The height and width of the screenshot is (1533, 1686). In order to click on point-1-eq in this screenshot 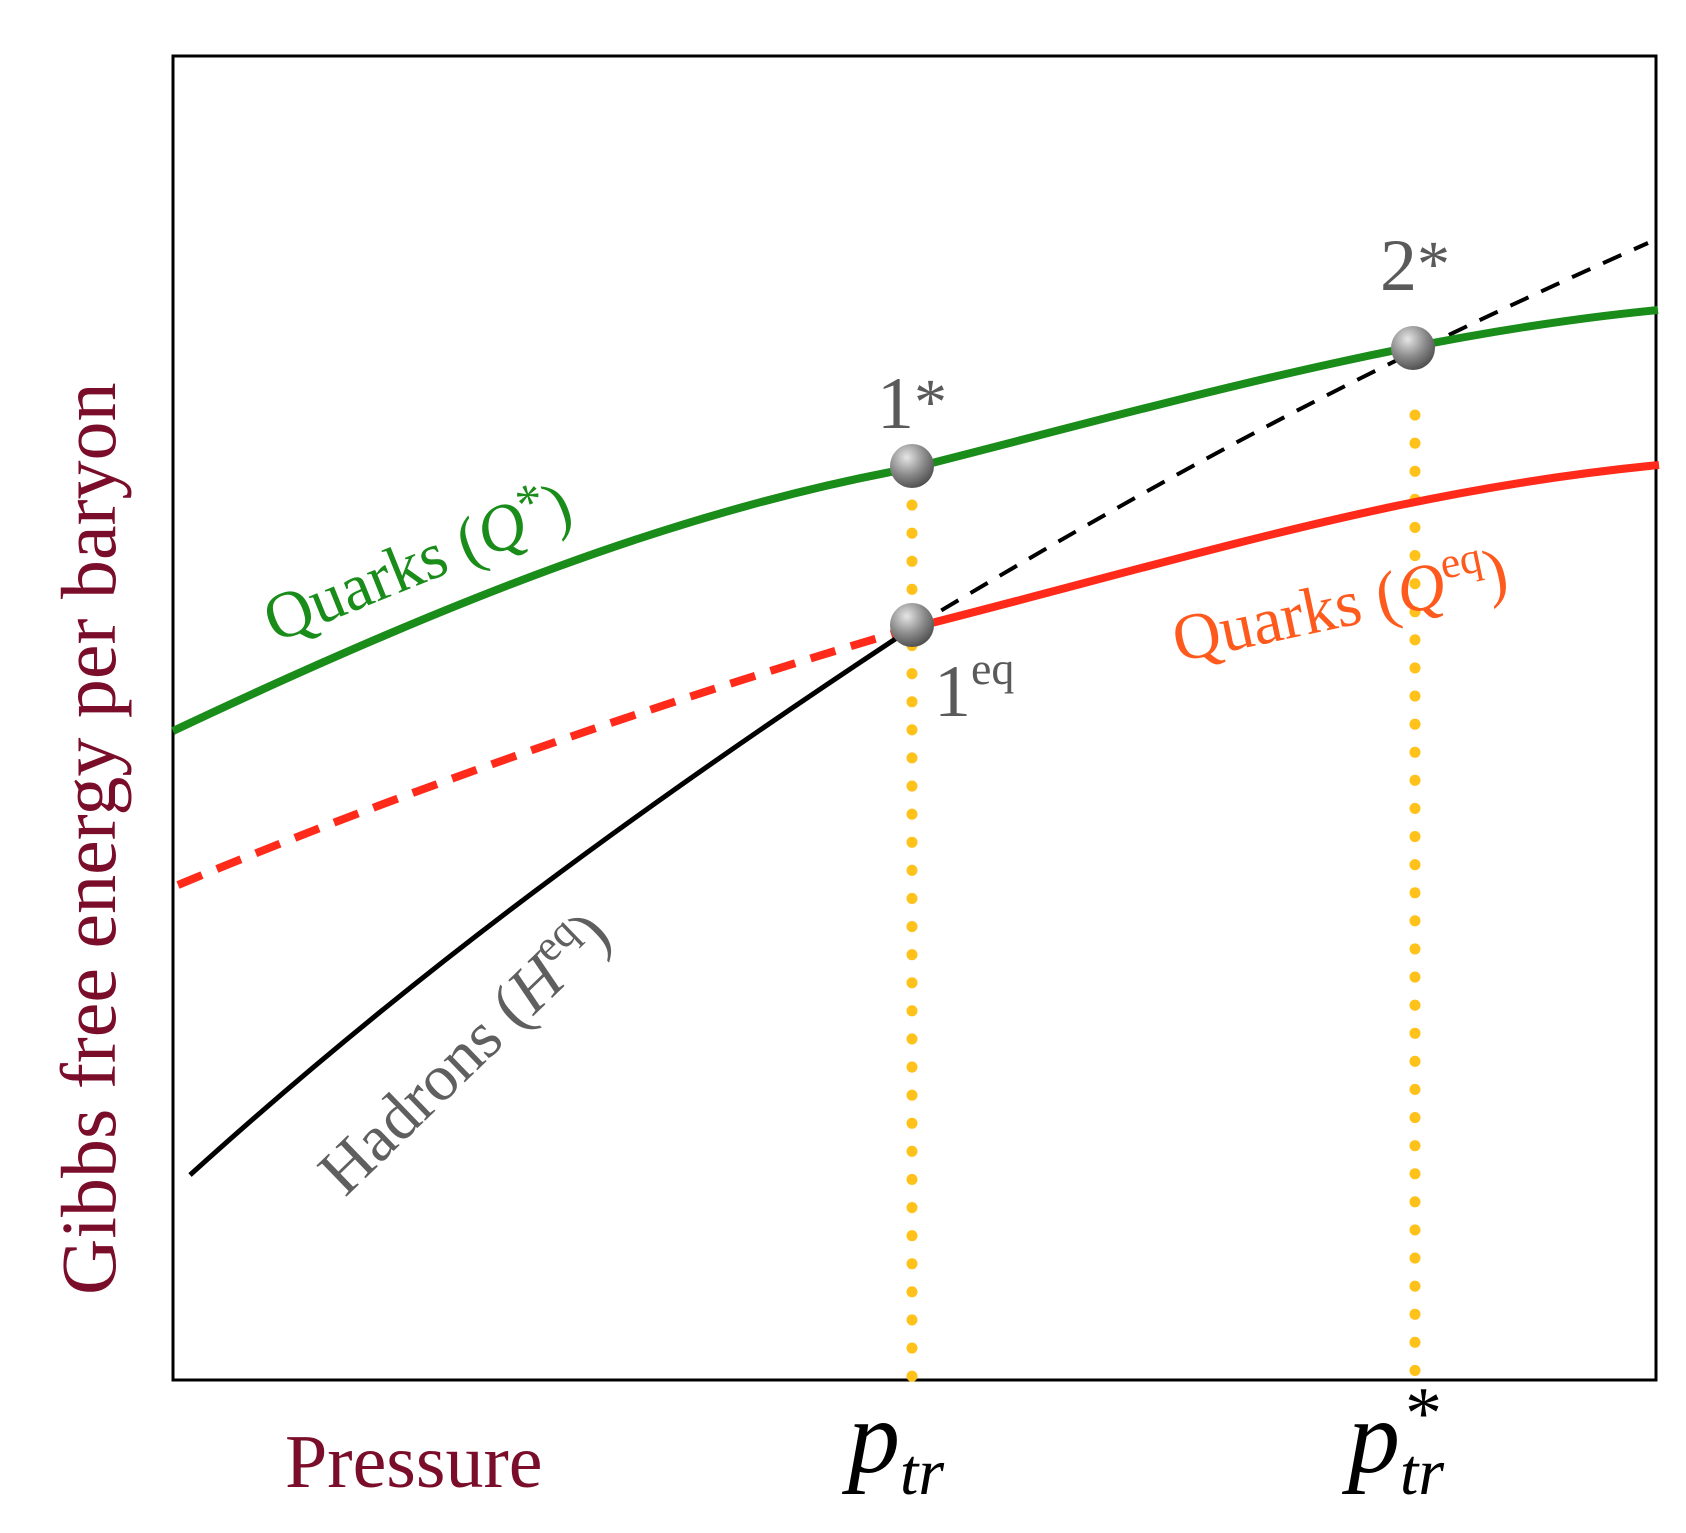, I will do `click(912, 625)`.